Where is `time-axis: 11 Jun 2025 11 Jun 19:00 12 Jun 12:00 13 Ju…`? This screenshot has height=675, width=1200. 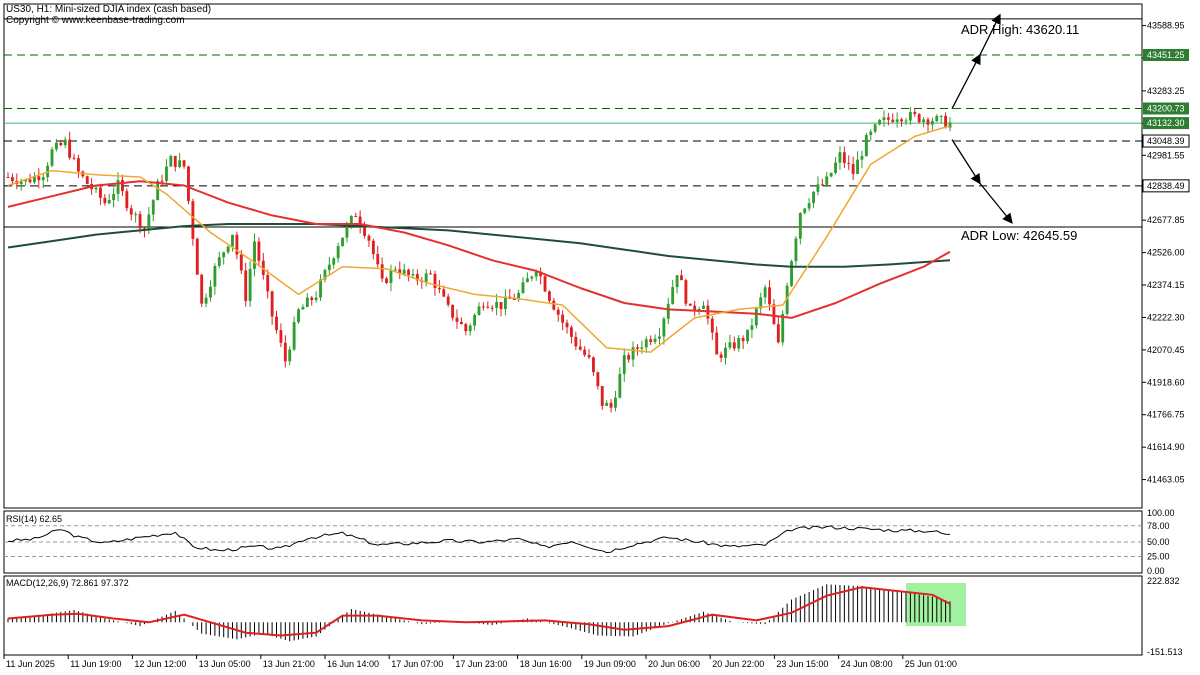
time-axis: 11 Jun 2025 11 Jun 19:00 12 Jun 12:00 13 Ju… is located at coordinates (480, 662).